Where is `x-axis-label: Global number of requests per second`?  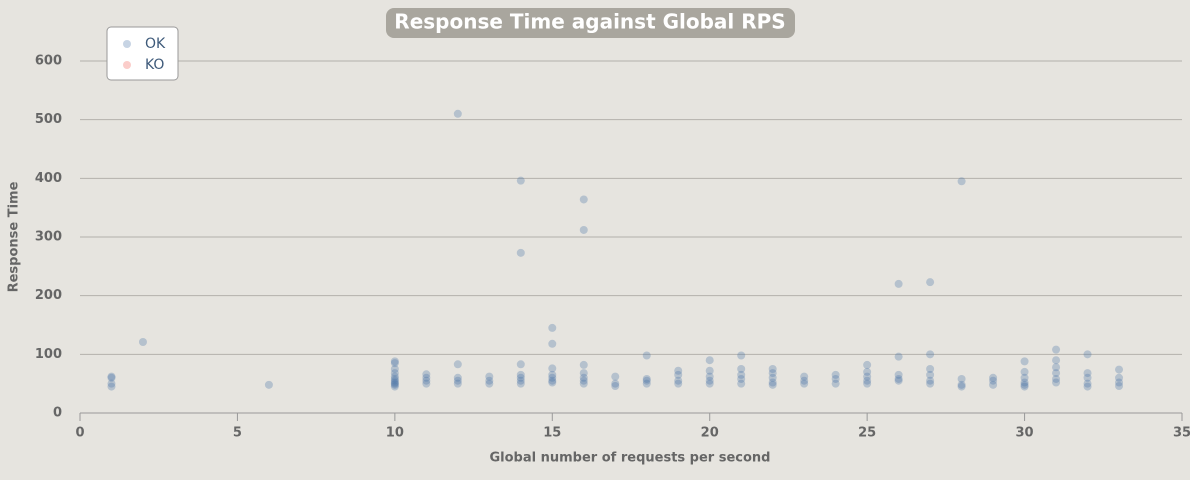
x-axis-label: Global number of requests per second is located at coordinates (630, 458).